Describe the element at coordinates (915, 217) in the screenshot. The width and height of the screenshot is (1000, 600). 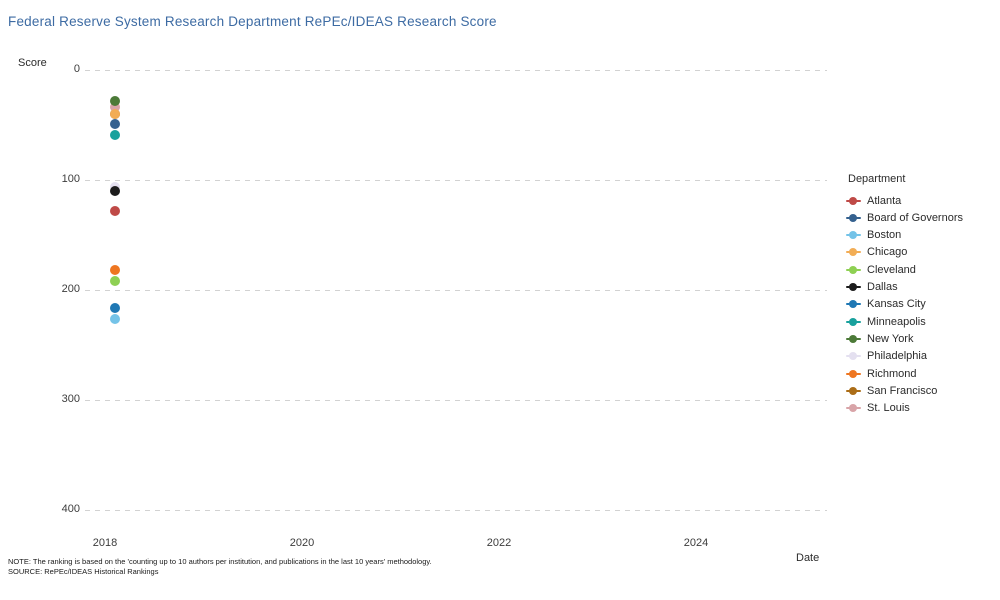
I see `legend-item-label: Board of Governors` at that location.